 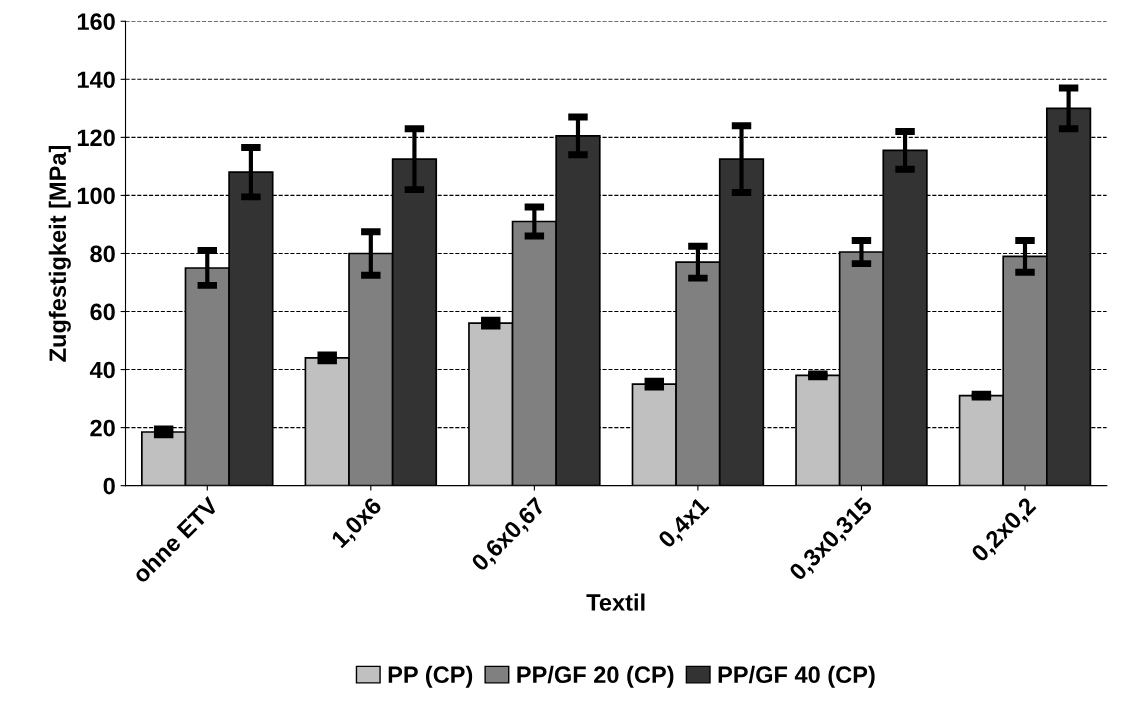 What do you see at coordinates (102, 312) in the screenshot?
I see `y-tick-label: 60` at bounding box center [102, 312].